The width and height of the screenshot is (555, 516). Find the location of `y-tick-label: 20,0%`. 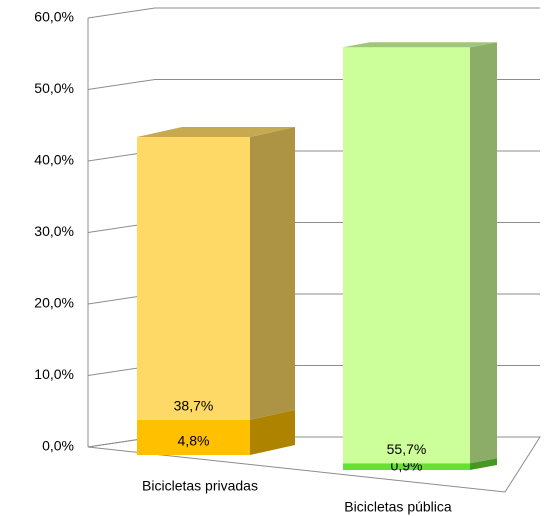

y-tick-label: 20,0% is located at coordinates (54, 303).